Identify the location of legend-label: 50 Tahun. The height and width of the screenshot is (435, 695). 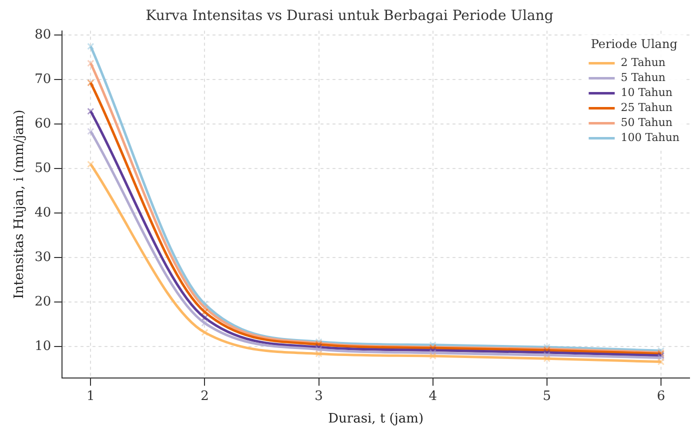
(646, 123).